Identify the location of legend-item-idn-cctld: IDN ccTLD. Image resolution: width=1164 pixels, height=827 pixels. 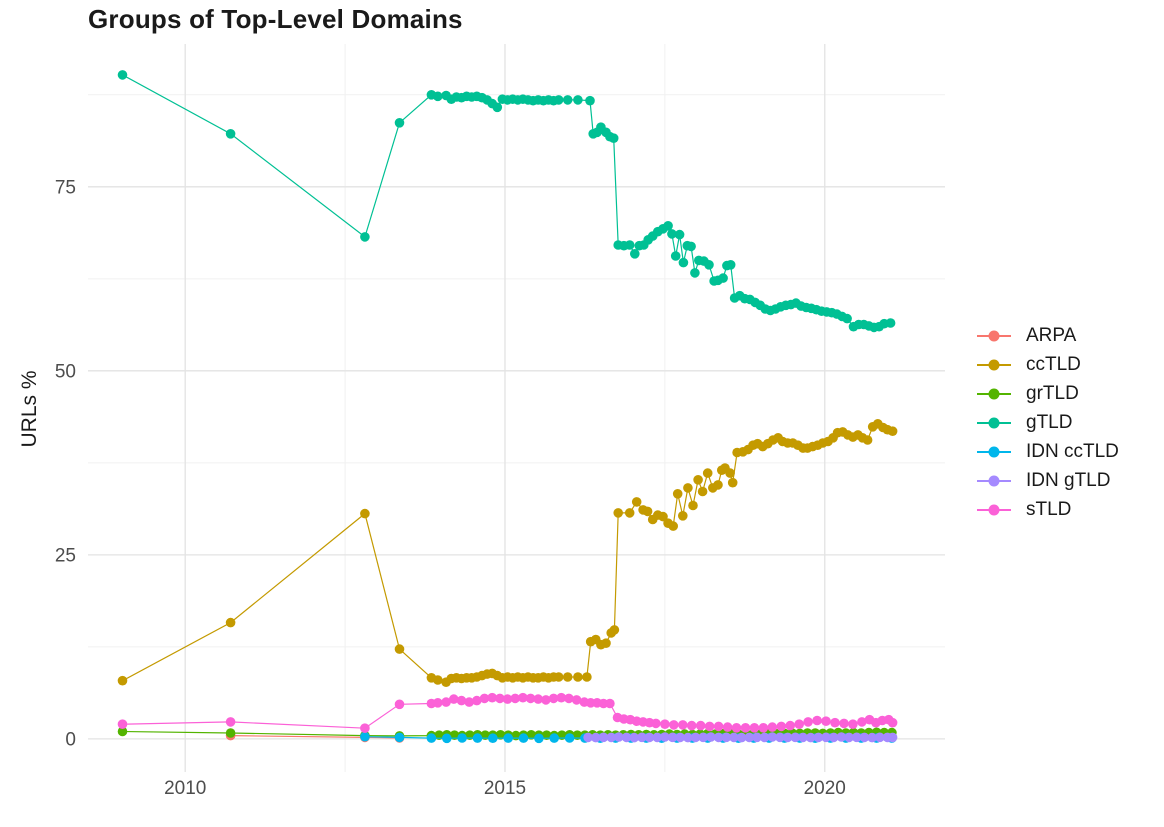
(1047, 451).